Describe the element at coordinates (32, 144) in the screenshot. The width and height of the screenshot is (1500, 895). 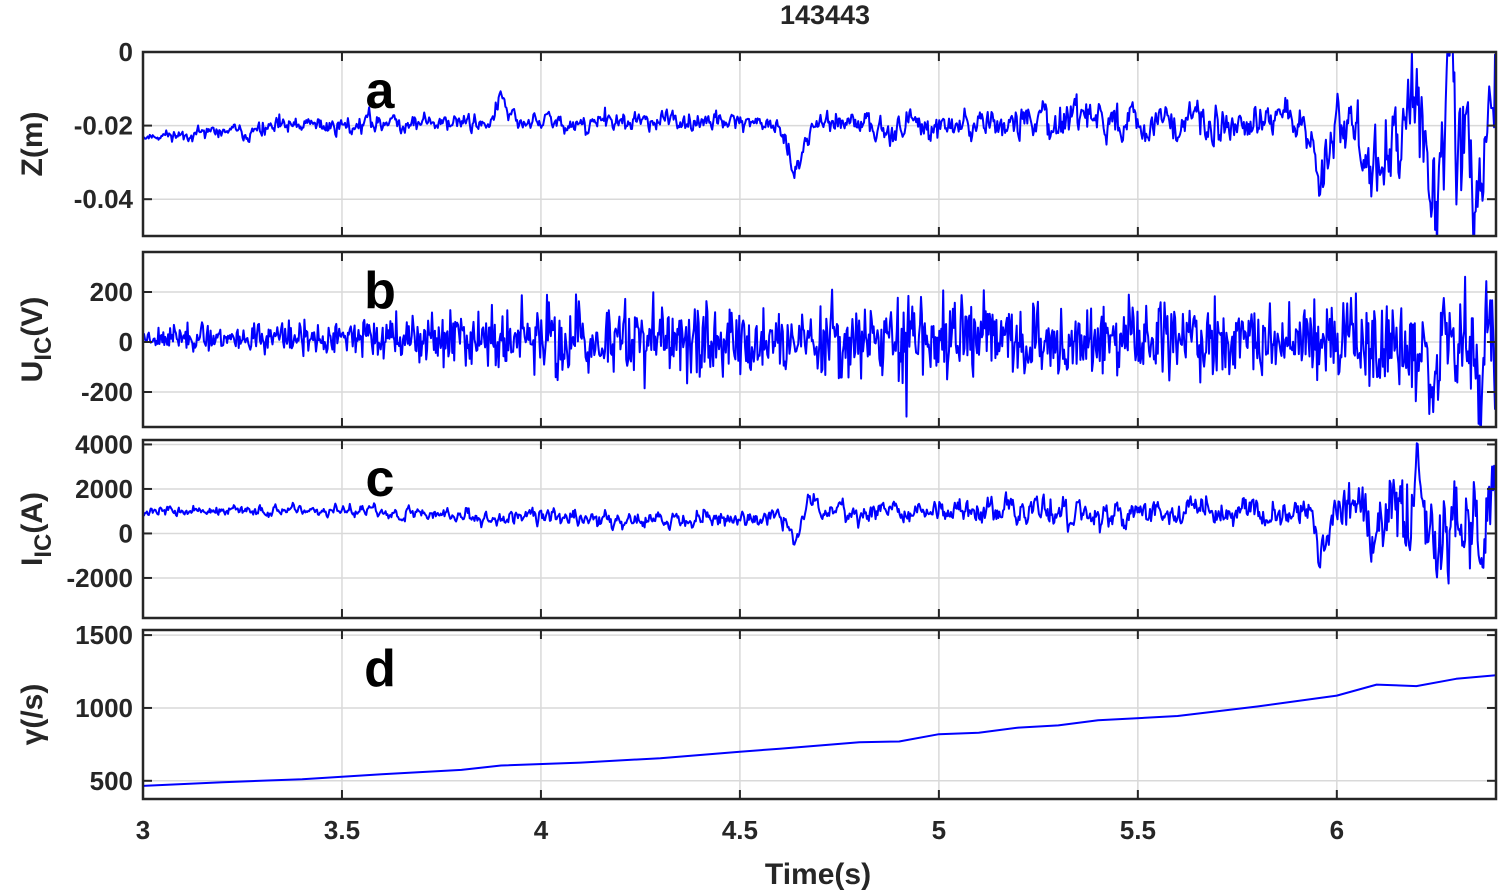
I see `y-axis-label-a: Z(m)` at that location.